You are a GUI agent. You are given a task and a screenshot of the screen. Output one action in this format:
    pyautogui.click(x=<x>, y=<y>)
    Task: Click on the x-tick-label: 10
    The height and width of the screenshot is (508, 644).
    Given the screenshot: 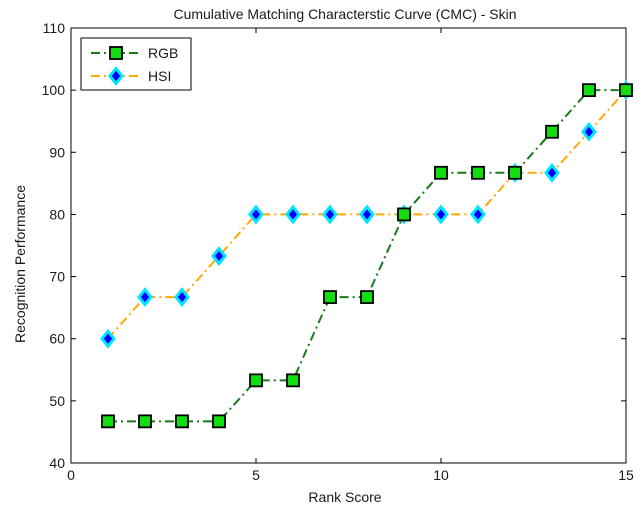 What is the action you would take?
    pyautogui.click(x=441, y=475)
    